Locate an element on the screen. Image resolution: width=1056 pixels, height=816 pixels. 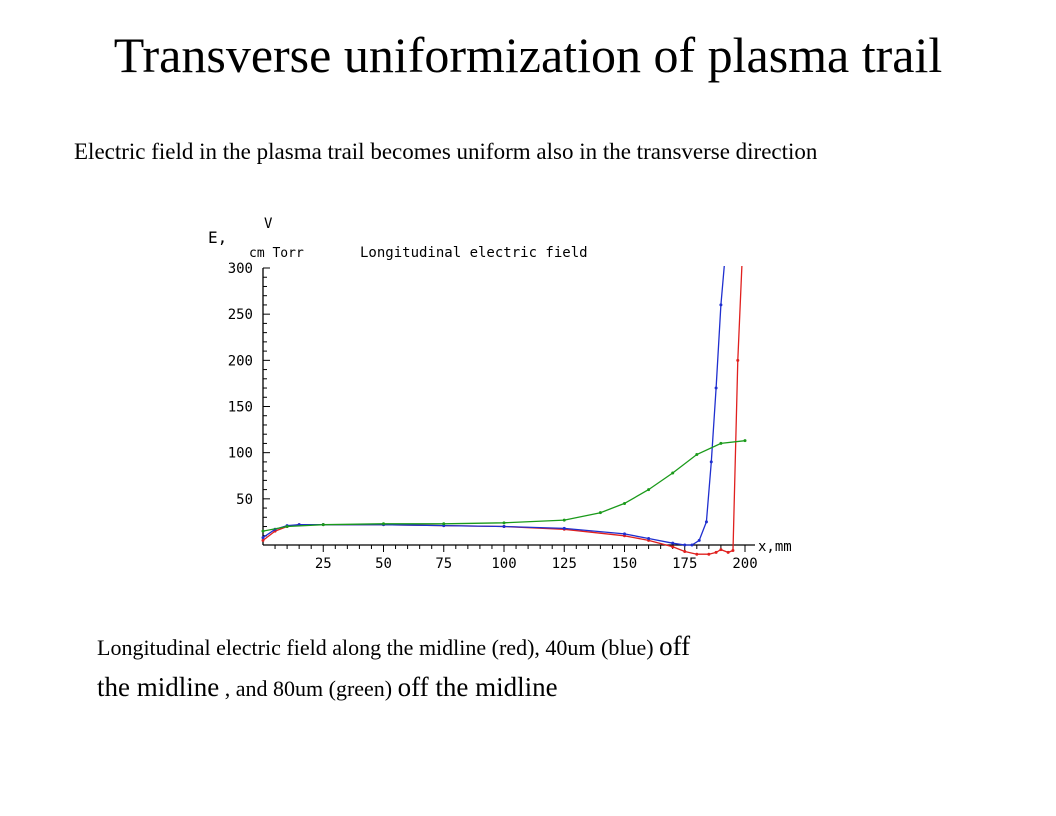
x-tick-label: 175 is located at coordinates (684, 564).